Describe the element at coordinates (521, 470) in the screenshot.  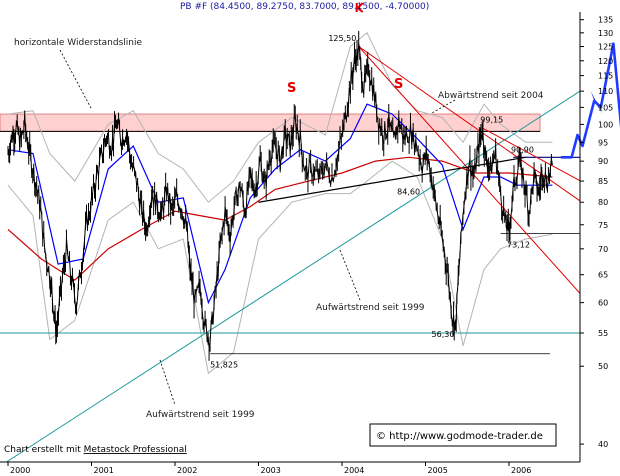
I see `x-tick-label: 2006` at that location.